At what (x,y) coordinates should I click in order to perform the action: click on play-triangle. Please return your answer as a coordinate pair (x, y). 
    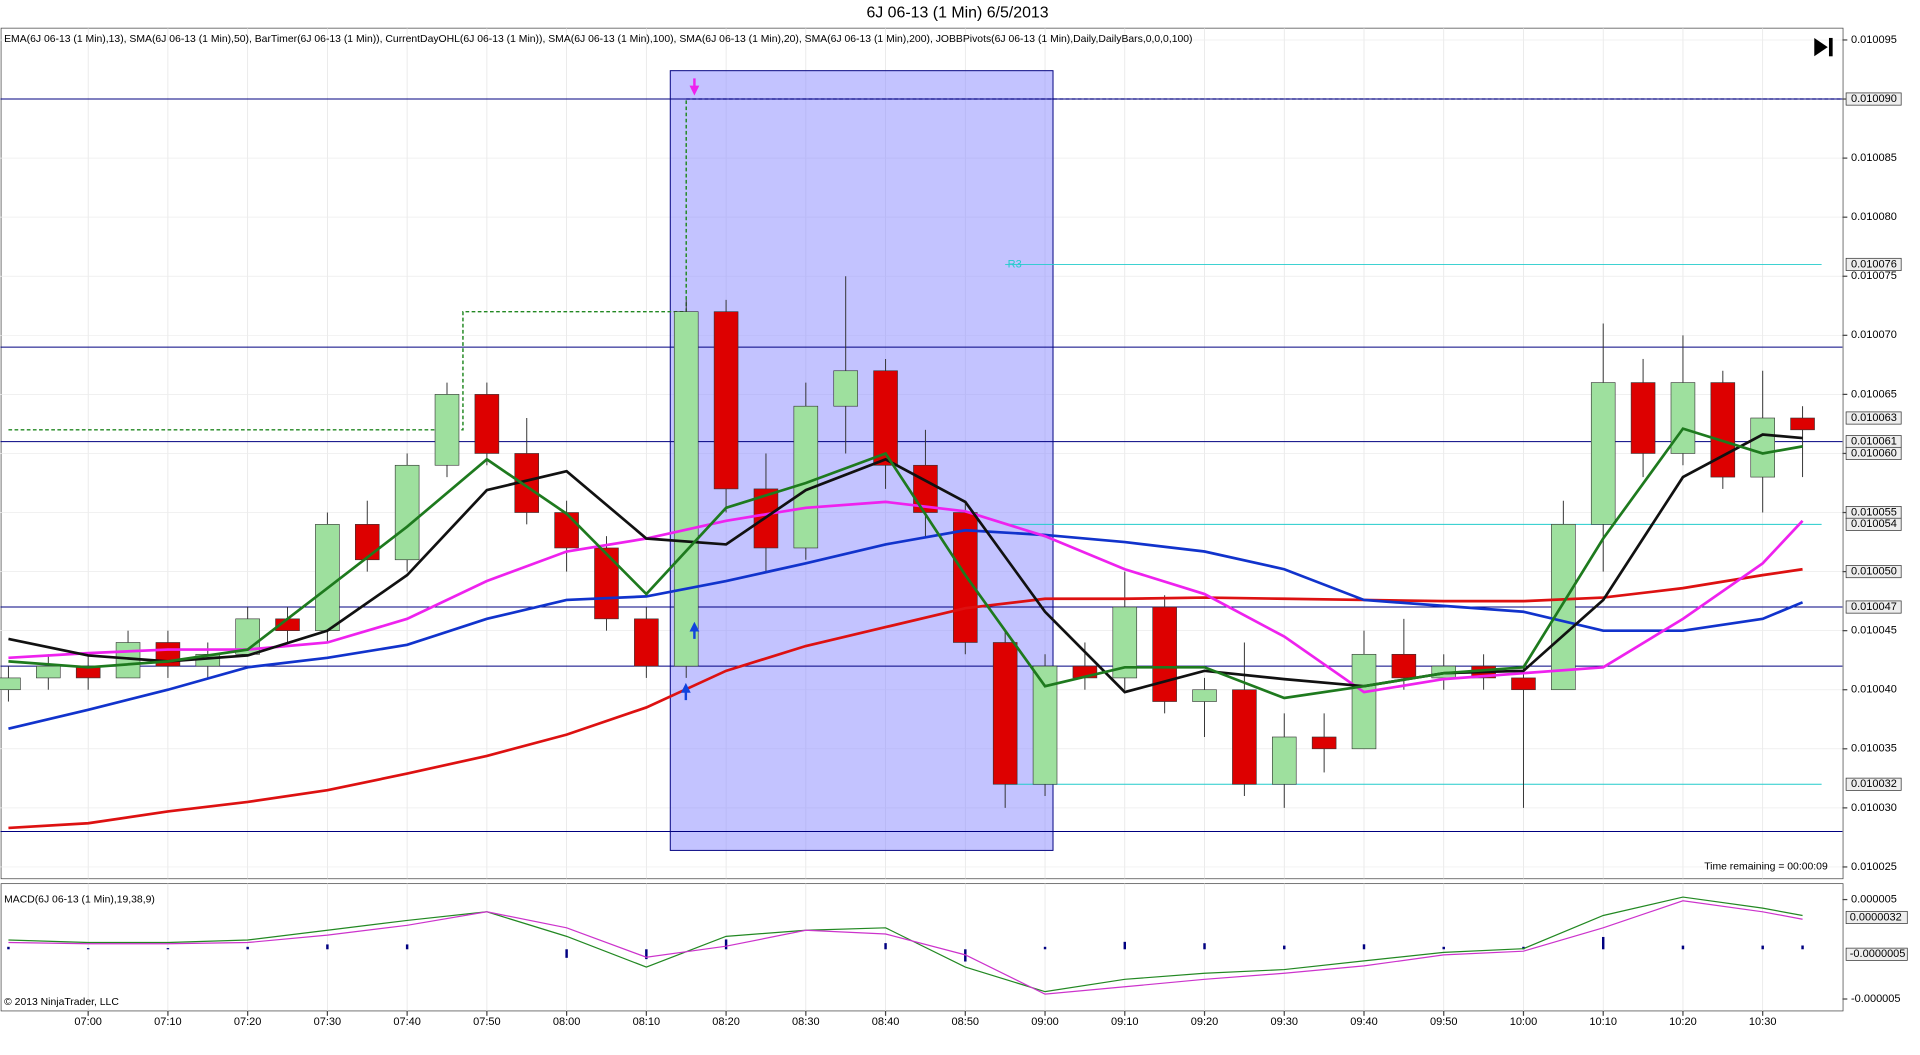
    Looking at the image, I should click on (1821, 47).